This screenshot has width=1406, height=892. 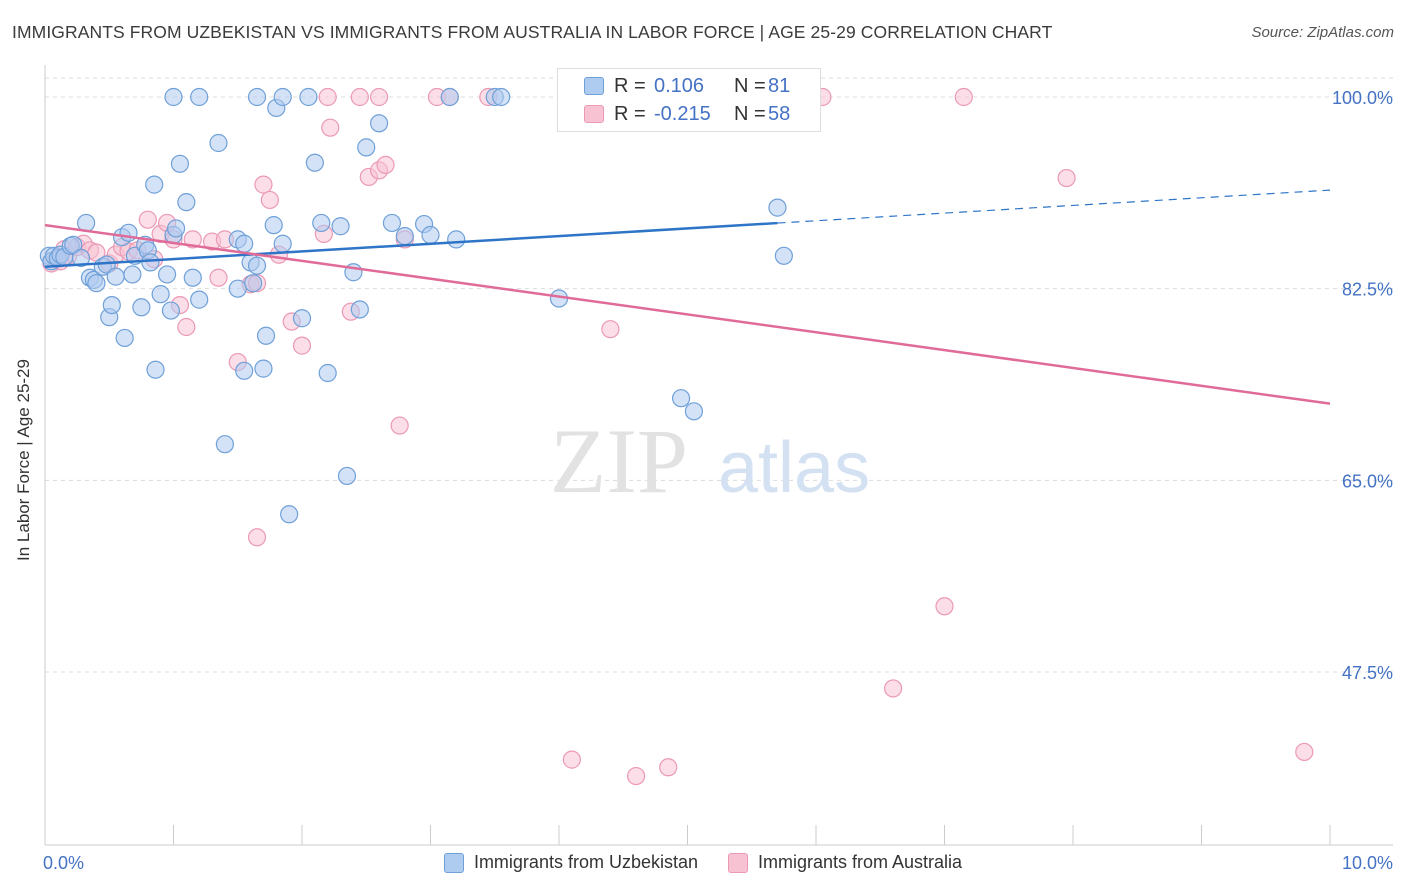 I want to click on y-tick-label: 47.5%, so click(x=1367, y=673).